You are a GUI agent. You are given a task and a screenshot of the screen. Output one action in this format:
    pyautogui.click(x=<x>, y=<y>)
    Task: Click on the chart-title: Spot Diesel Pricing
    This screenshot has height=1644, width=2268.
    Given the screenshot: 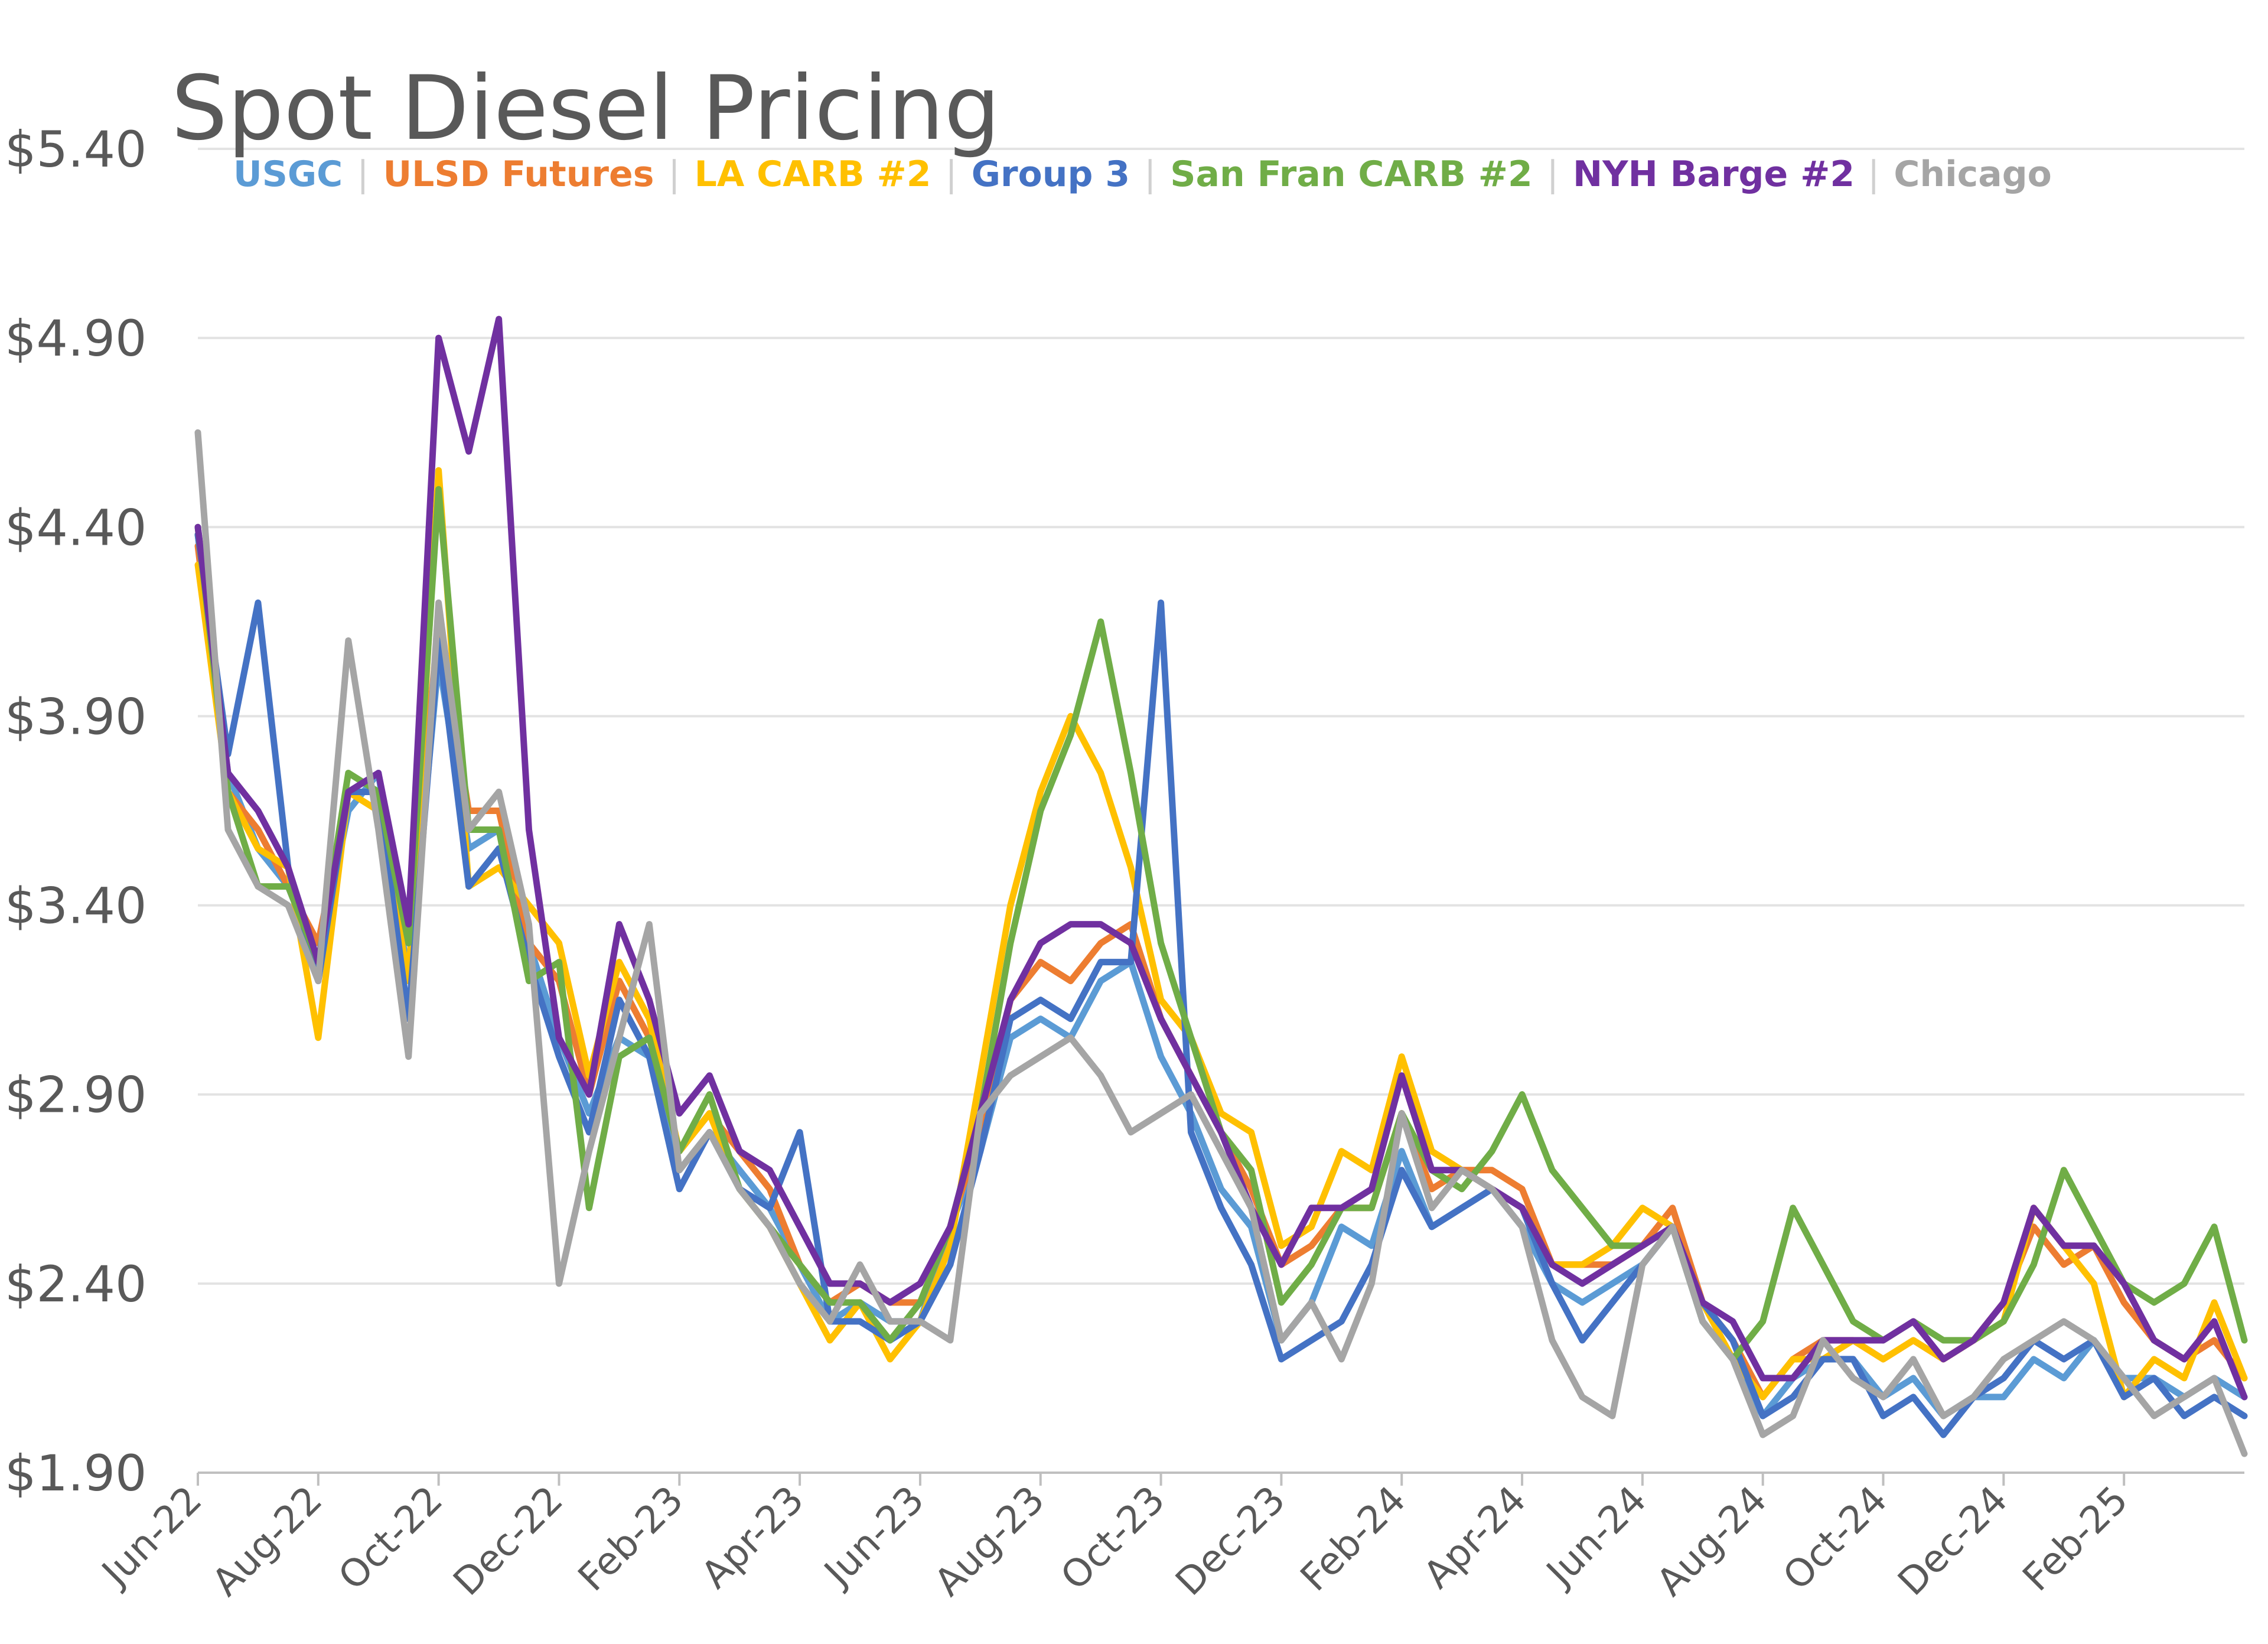 What is the action you would take?
    pyautogui.click(x=586, y=108)
    